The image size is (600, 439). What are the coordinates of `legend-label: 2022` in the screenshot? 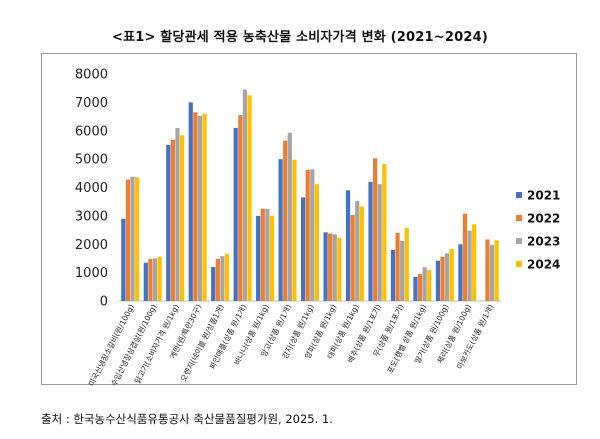 It's located at (543, 219).